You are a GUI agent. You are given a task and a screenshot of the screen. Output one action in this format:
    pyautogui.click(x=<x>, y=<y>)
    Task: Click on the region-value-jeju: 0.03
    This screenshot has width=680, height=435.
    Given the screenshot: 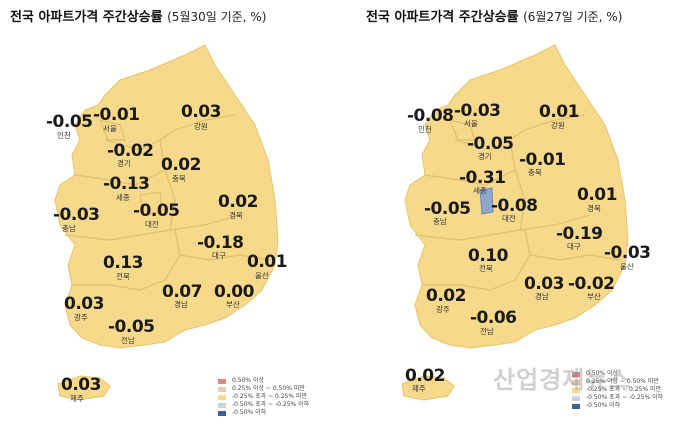 What is the action you would take?
    pyautogui.click(x=81, y=385)
    